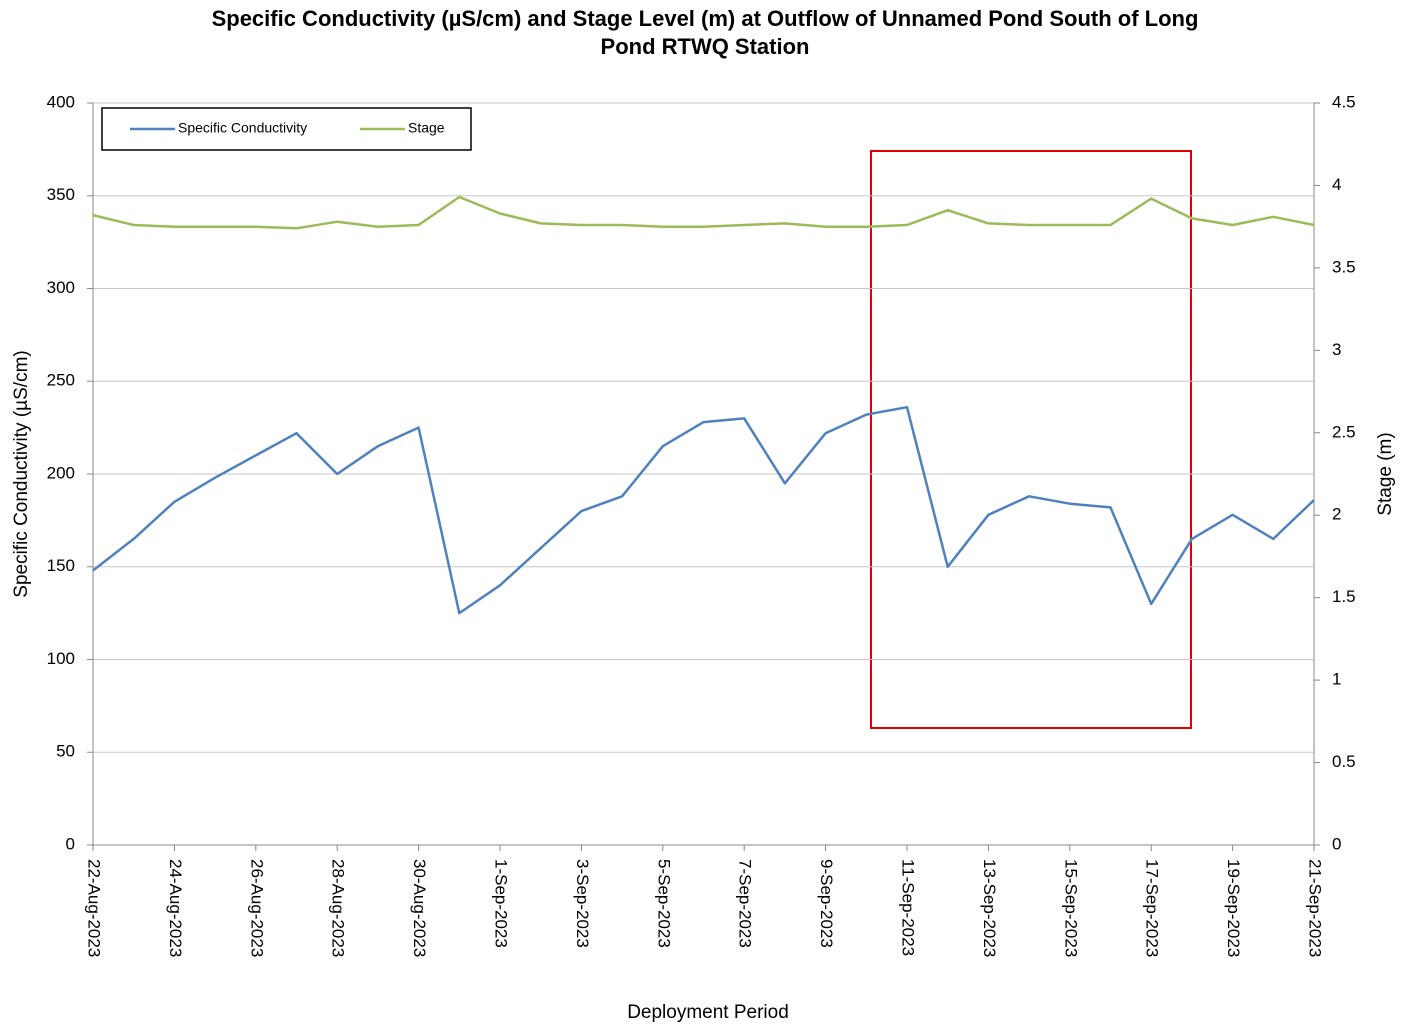  Describe the element at coordinates (1336, 184) in the screenshot. I see `y2-tick-label: 4` at that location.